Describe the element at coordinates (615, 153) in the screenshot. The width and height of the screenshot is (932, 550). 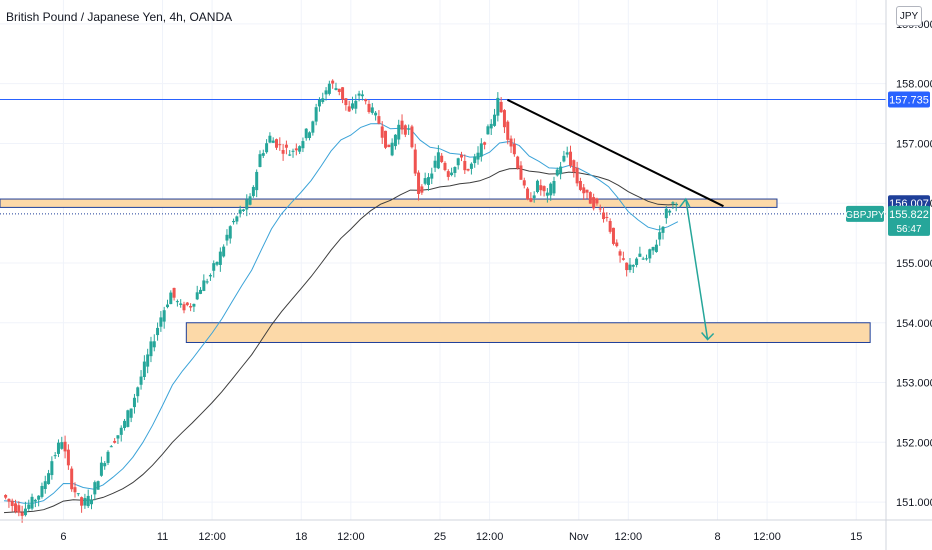
I see `descending-trendline` at that location.